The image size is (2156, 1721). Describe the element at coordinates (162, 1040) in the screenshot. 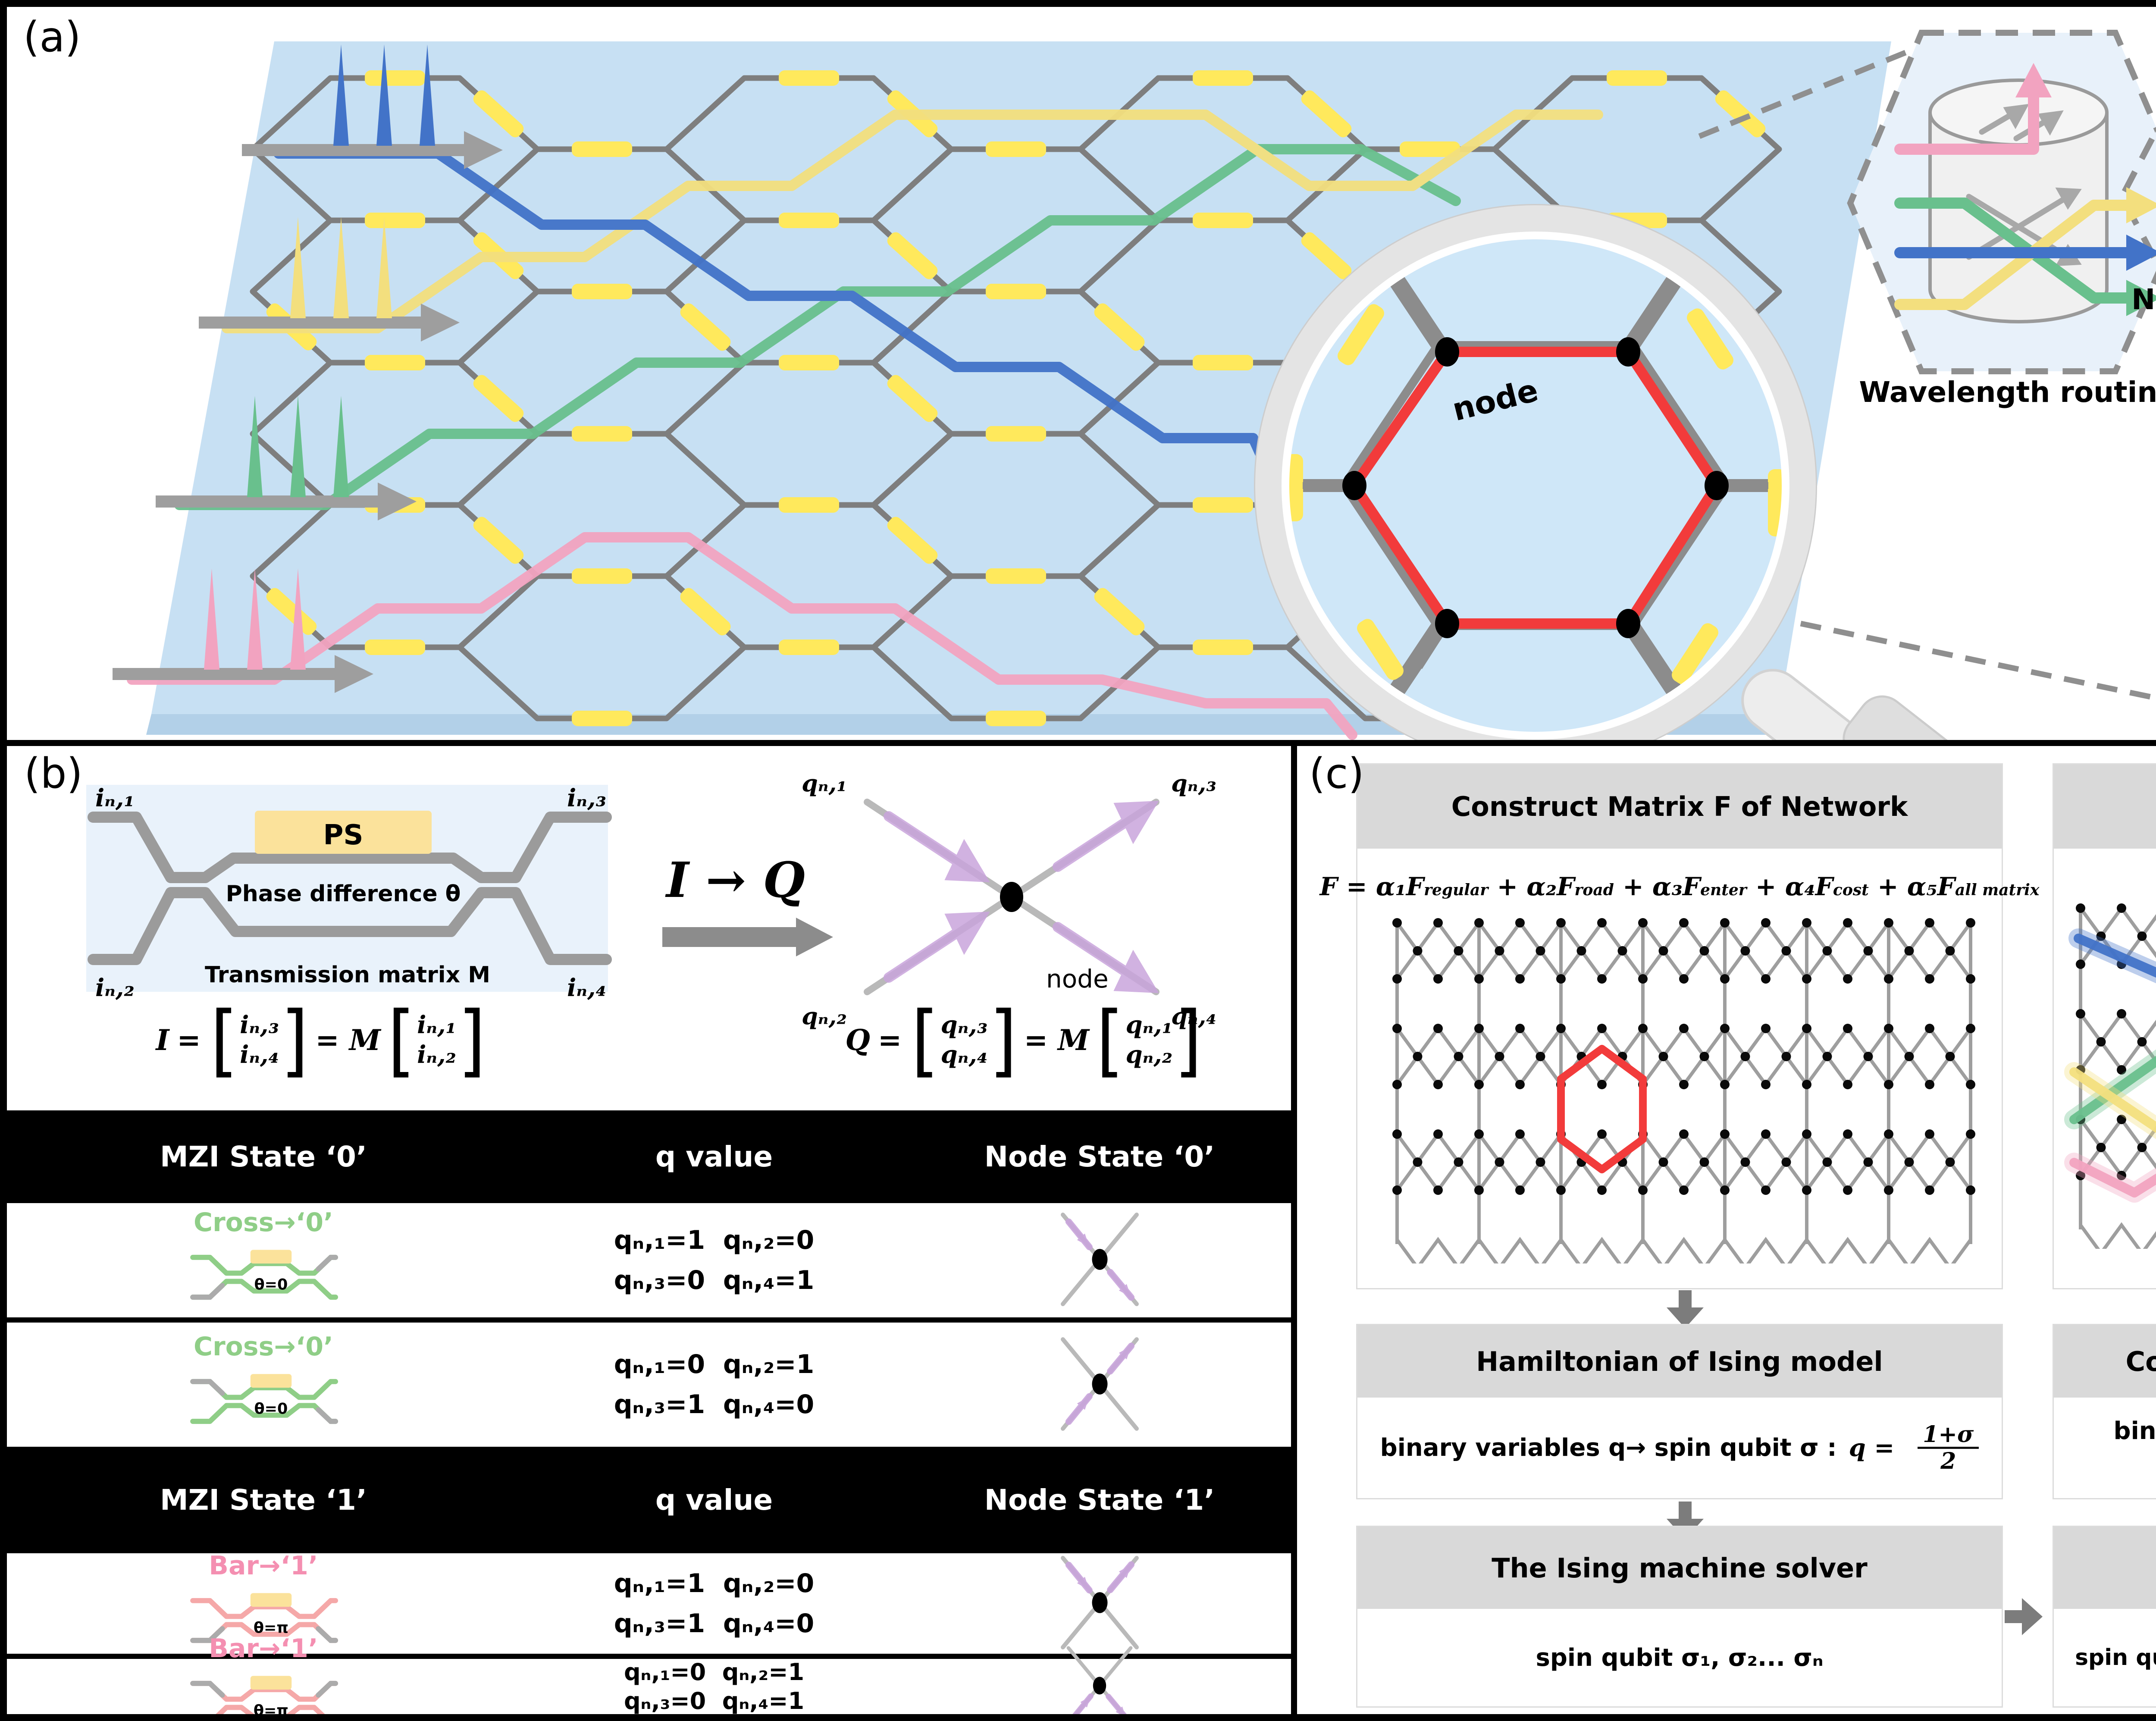

I see `eq-i-lhs: I` at that location.